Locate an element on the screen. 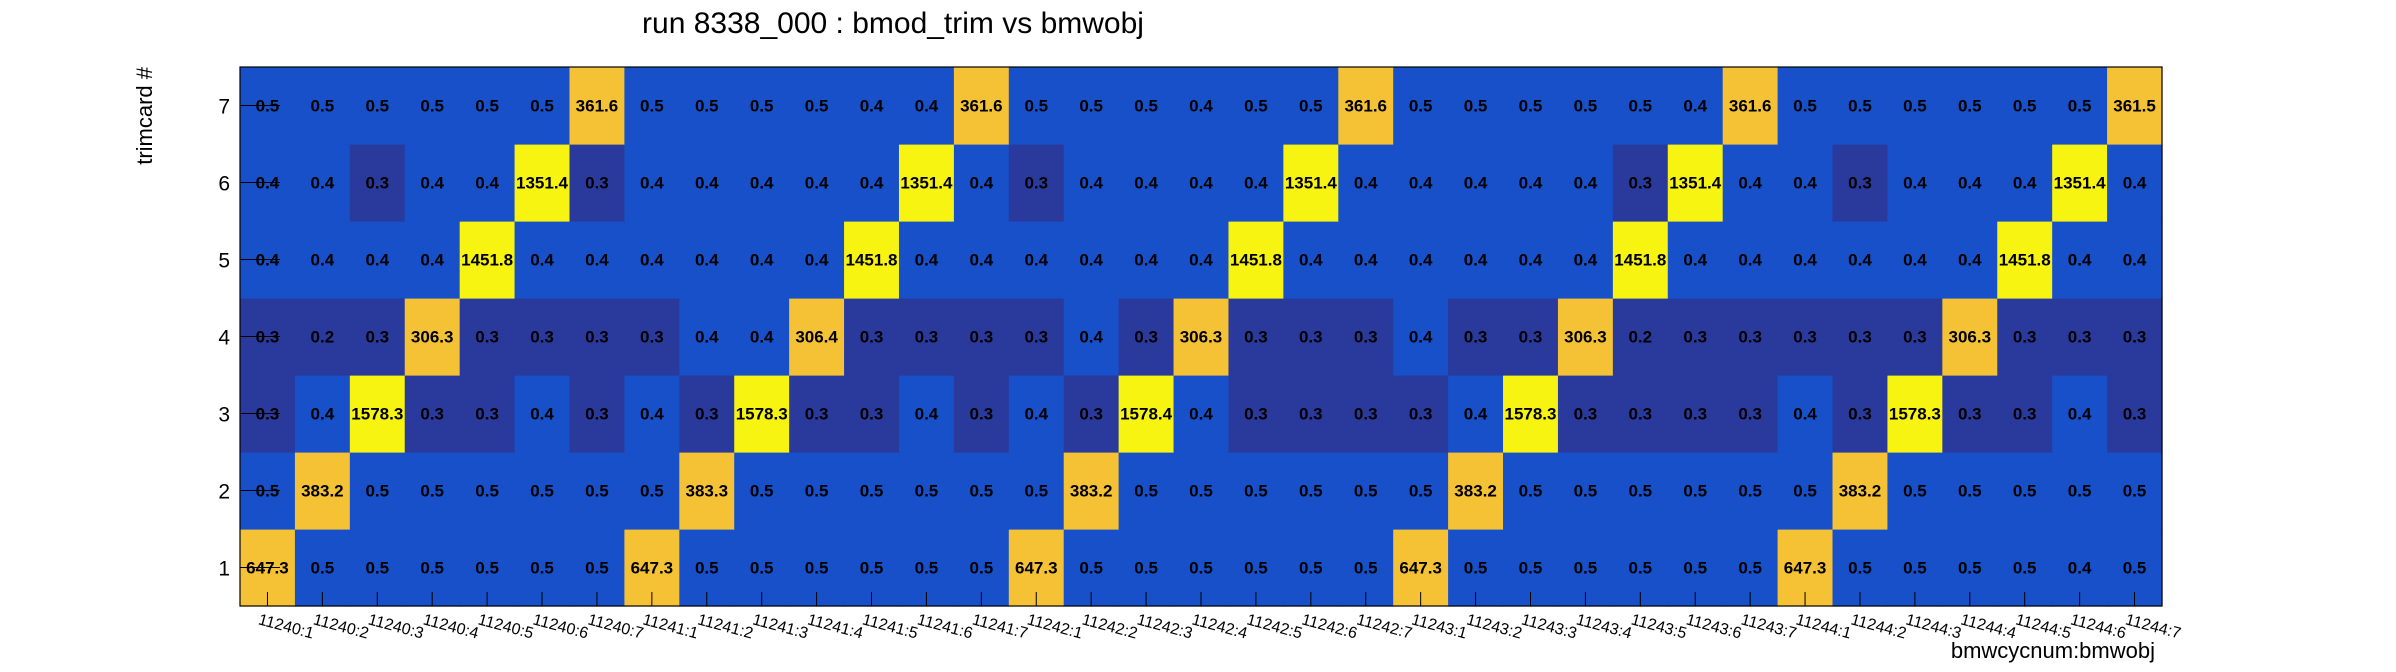 This screenshot has width=2396, height=672. cell-value-label: 647.3 is located at coordinates (652, 568).